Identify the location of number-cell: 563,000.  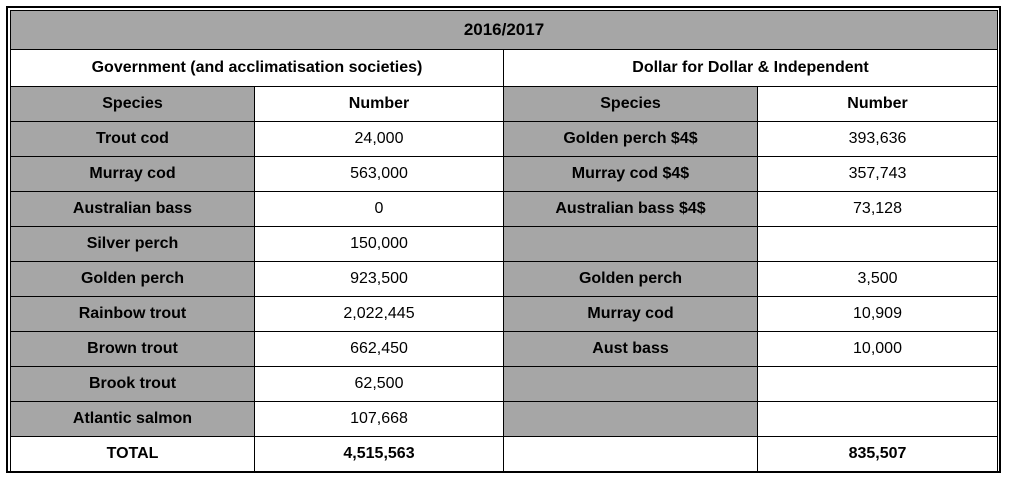
(379, 174).